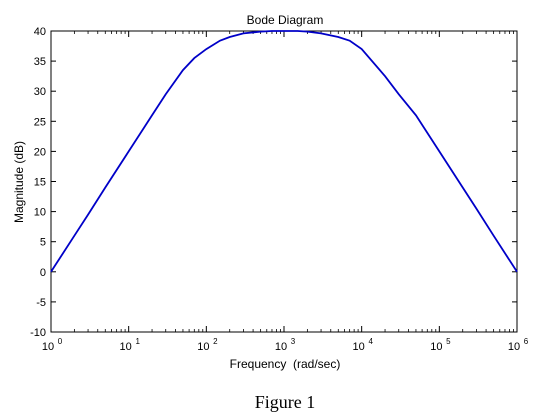 Image resolution: width=540 pixels, height=420 pixels. Describe the element at coordinates (40, 152) in the screenshot. I see `y-tick-label: 20` at that location.